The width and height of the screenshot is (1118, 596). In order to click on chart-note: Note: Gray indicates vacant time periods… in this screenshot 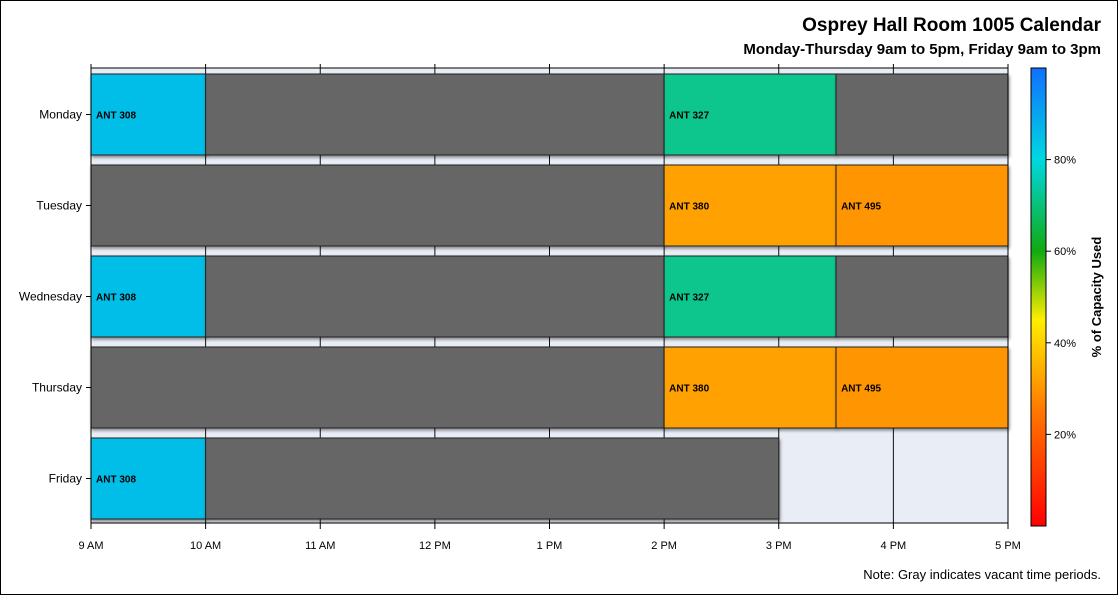, I will do `click(982, 574)`.